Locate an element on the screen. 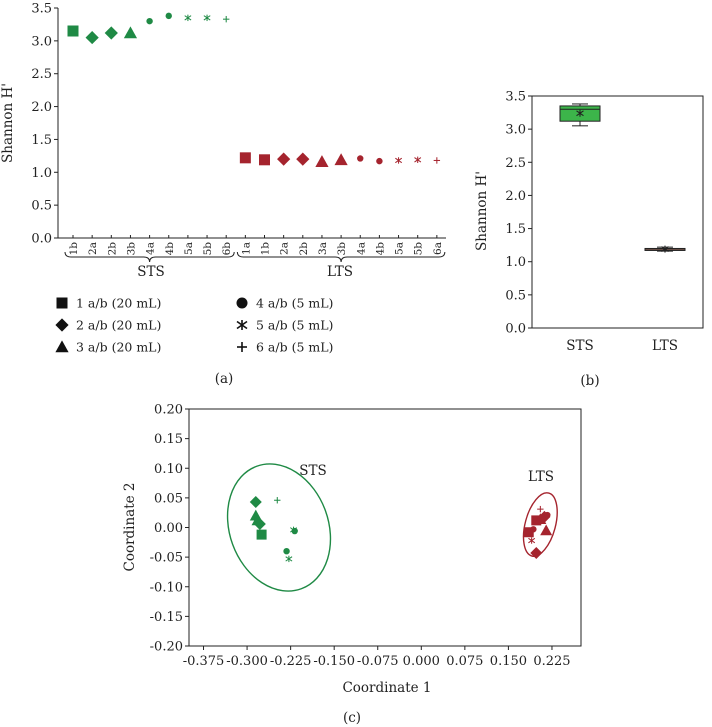  panel-b-ylabel: Shannon H' is located at coordinates (482, 211).